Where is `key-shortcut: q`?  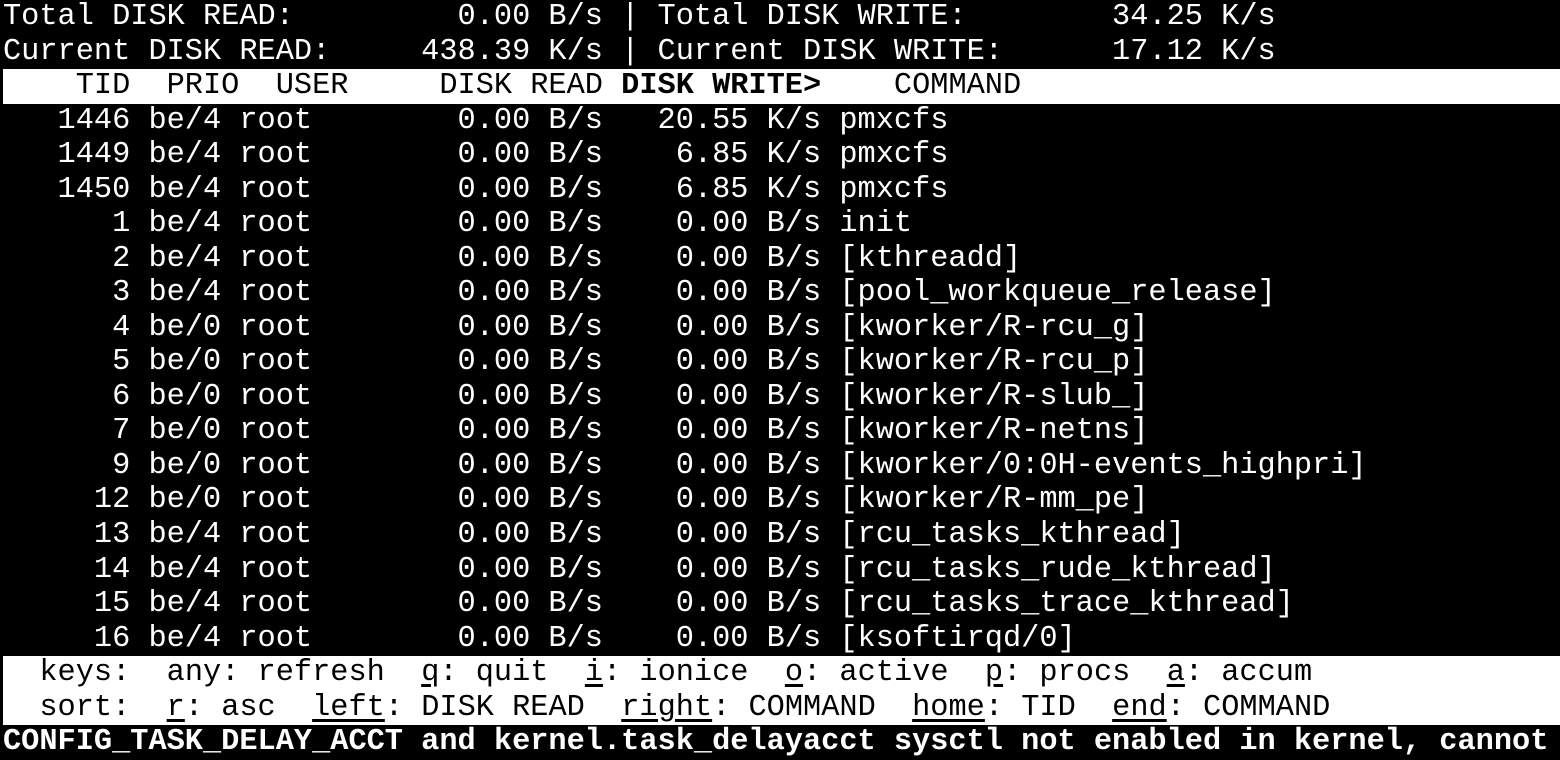
key-shortcut: q is located at coordinates (430, 673).